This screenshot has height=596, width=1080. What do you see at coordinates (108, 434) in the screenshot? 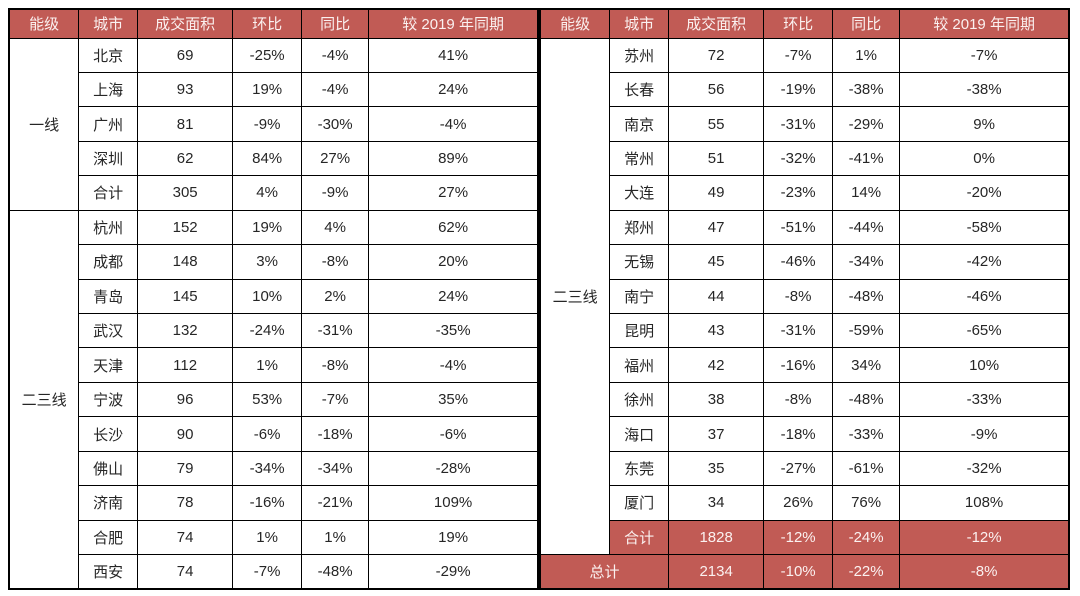
I see `city-cell: 长沙` at bounding box center [108, 434].